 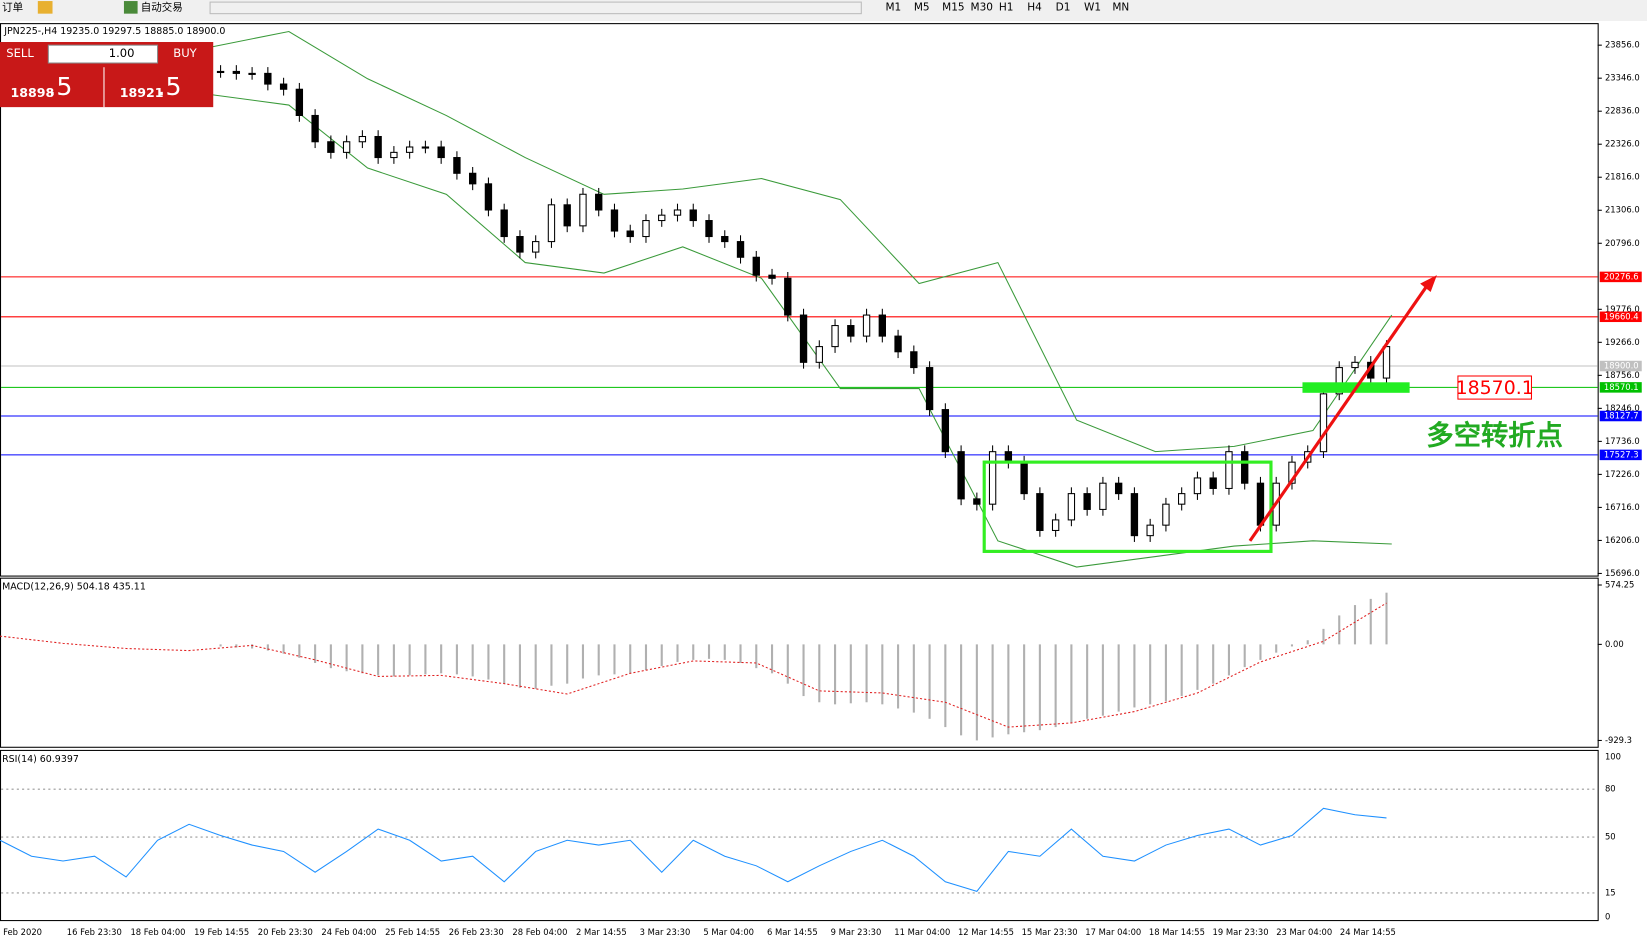 What do you see at coordinates (1622, 111) in the screenshot?
I see `y-tick-label: 22836.0` at bounding box center [1622, 111].